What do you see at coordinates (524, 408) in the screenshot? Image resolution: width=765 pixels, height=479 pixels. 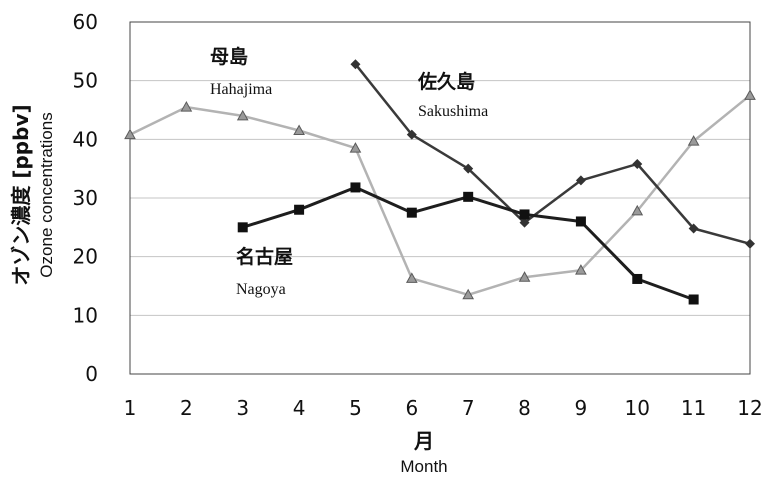 I see `x-tick-label: 8` at bounding box center [524, 408].